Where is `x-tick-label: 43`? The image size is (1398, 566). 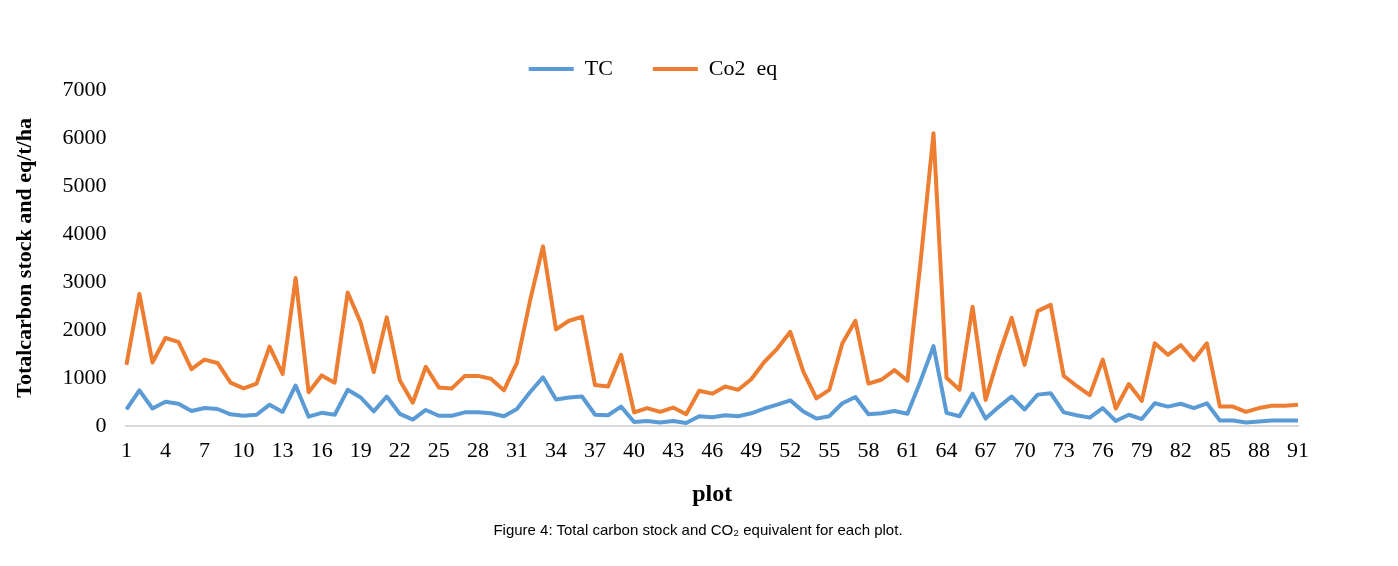
x-tick-label: 43 is located at coordinates (673, 449).